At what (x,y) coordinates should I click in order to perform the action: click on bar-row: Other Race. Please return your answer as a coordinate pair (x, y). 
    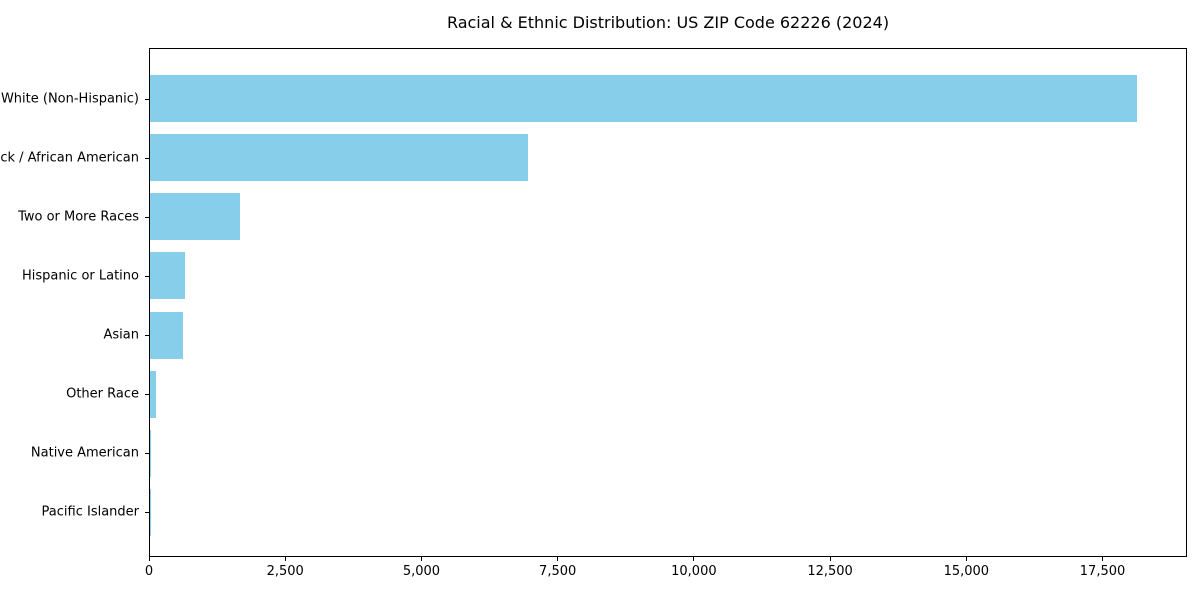
    Looking at the image, I should click on (626, 394).